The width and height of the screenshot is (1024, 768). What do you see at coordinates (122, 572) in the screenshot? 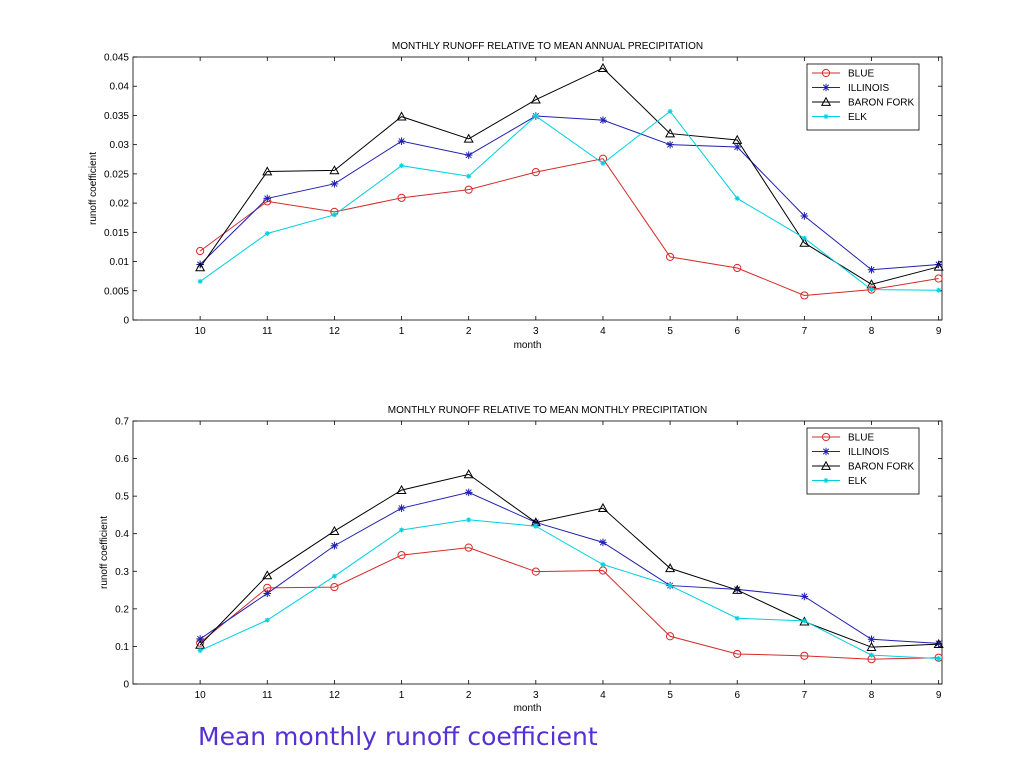
I see `y-tick-label: 0.3` at bounding box center [122, 572].